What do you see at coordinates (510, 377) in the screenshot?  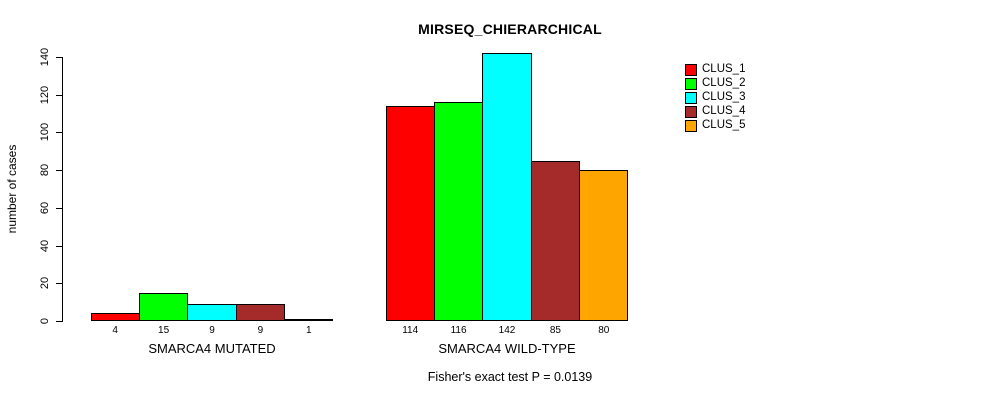 I see `fisher-test-note: Fisher's exact test P = 0.0139` at bounding box center [510, 377].